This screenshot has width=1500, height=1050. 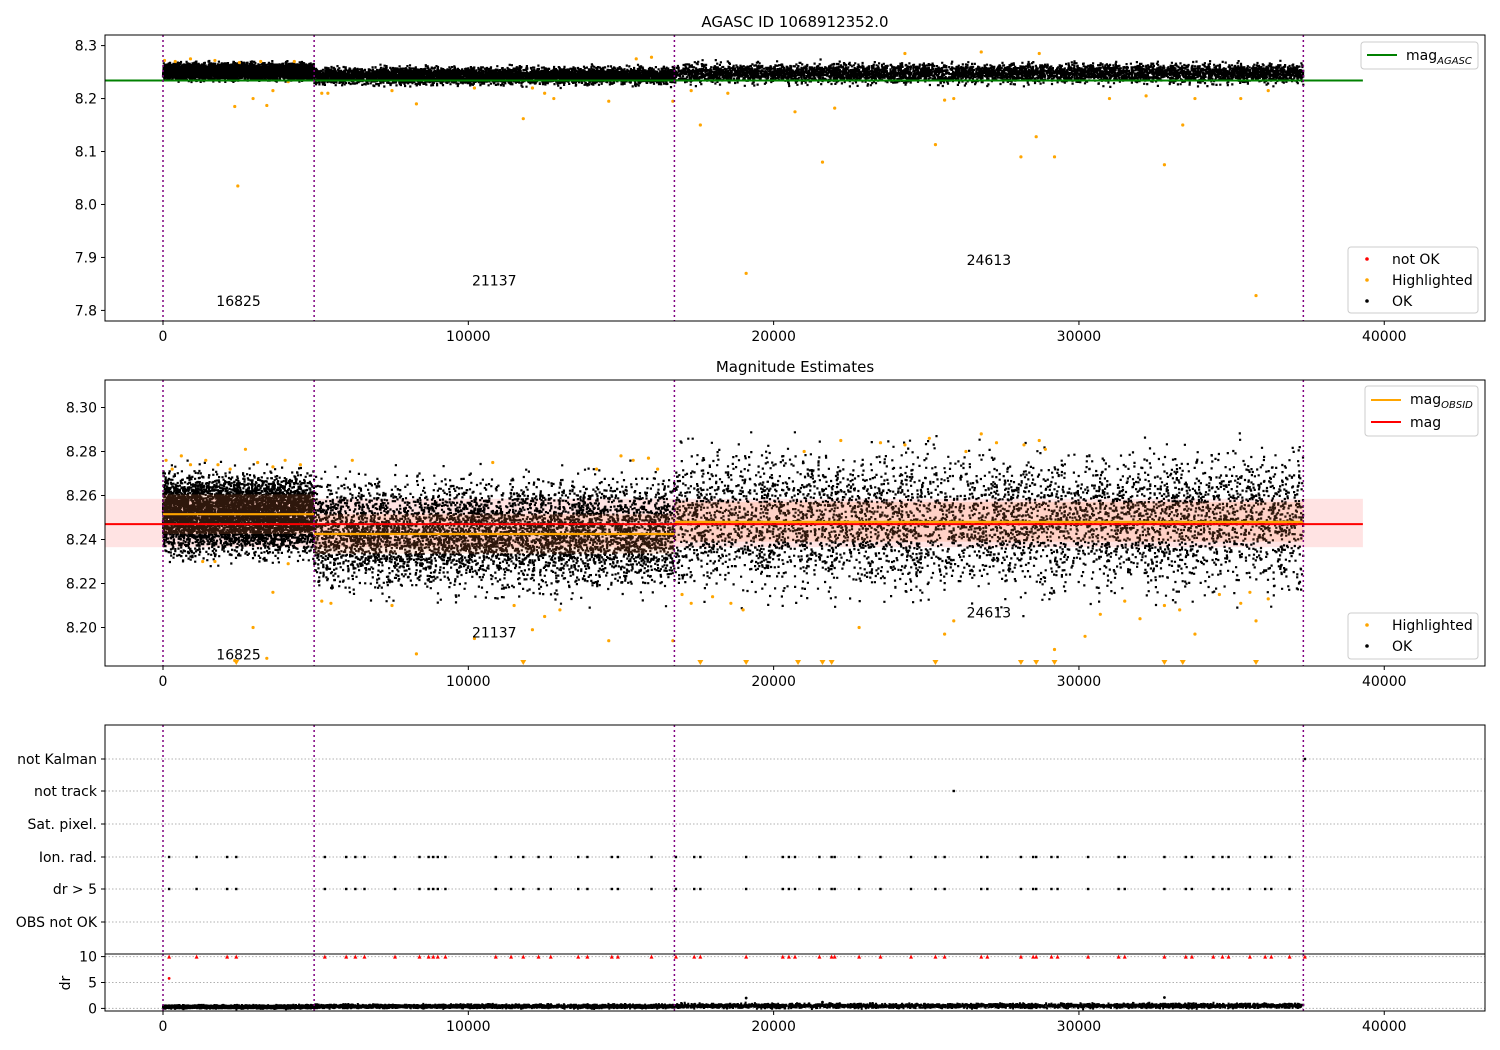 What do you see at coordinates (238, 71) in the screenshot?
I see `ok-points` at bounding box center [238, 71].